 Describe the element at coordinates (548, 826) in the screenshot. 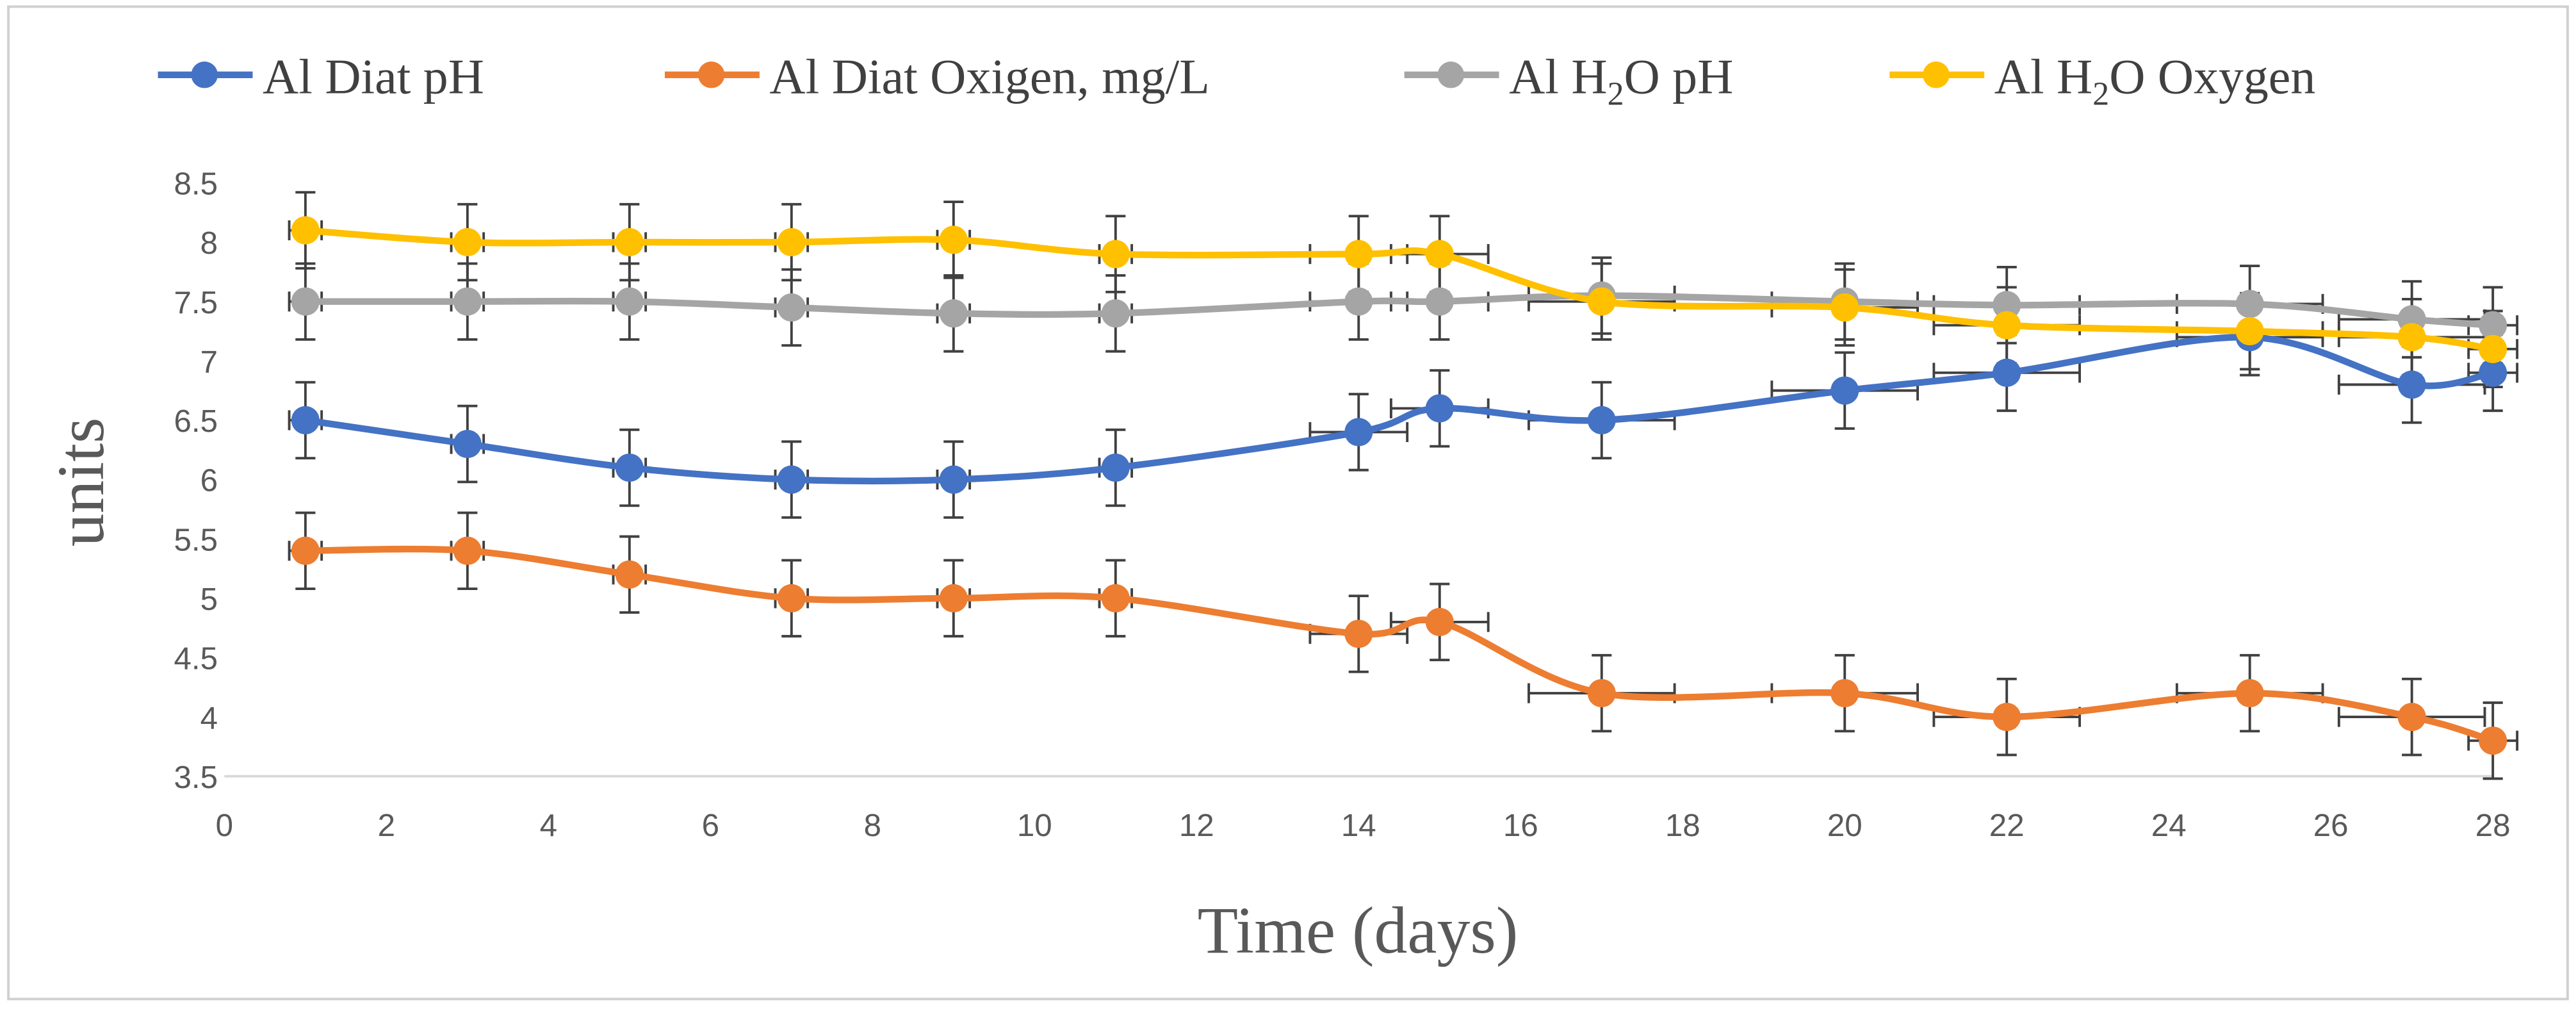

I see `x-tick-label: 4` at that location.